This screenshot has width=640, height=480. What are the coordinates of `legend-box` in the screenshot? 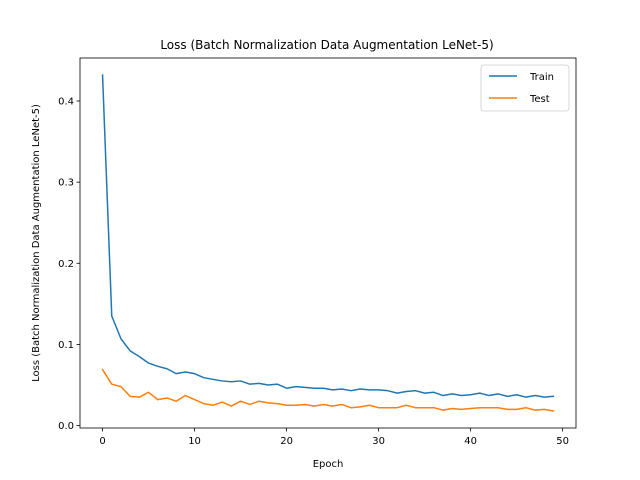 It's located at (525, 88).